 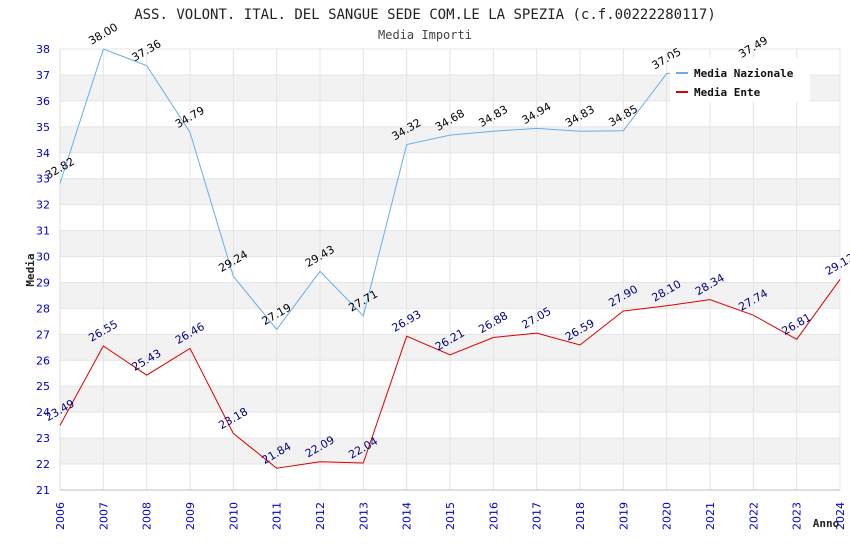 What do you see at coordinates (623, 516) in the screenshot?
I see `x-tick-label: 2019` at bounding box center [623, 516].